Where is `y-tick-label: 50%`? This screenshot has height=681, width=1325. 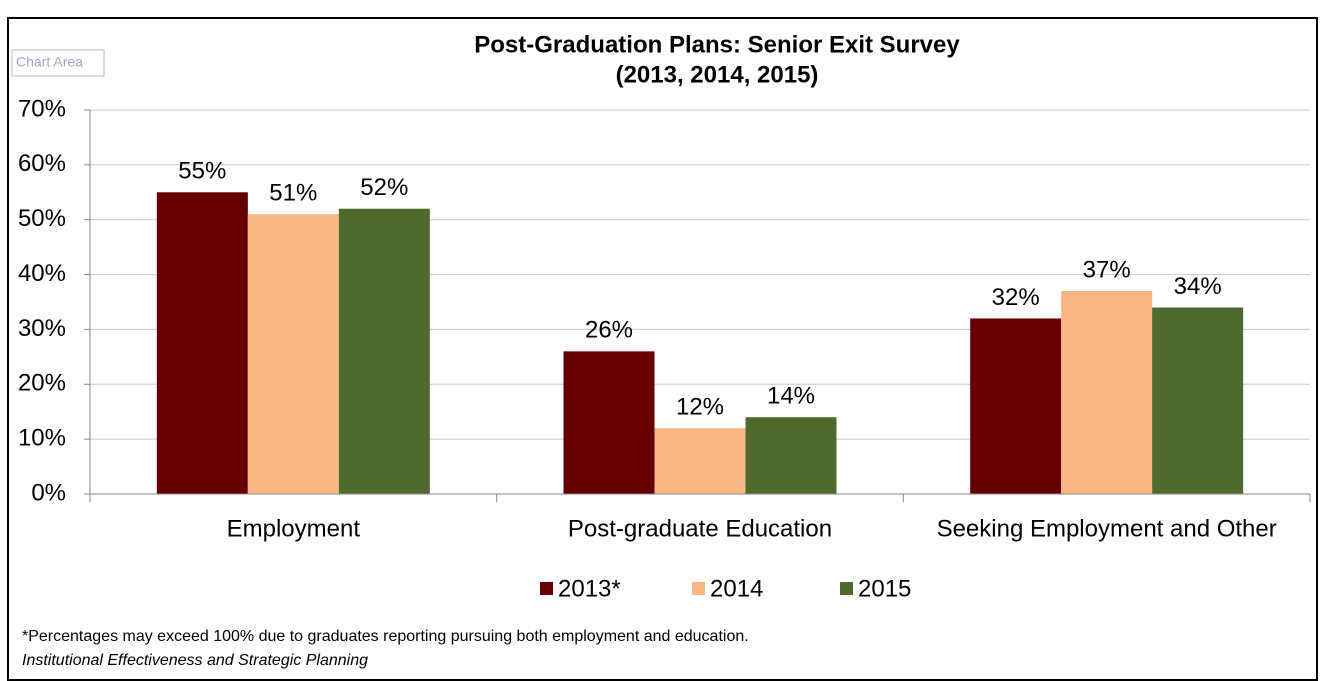
y-tick-label: 50% is located at coordinates (42, 218).